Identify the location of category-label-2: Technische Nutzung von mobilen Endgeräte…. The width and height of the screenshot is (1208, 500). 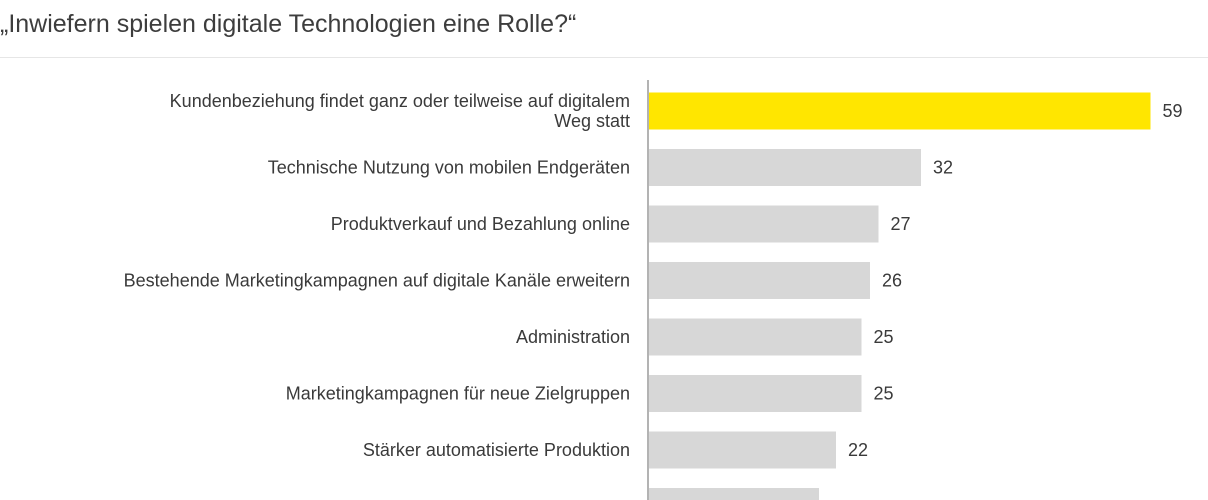
(449, 168).